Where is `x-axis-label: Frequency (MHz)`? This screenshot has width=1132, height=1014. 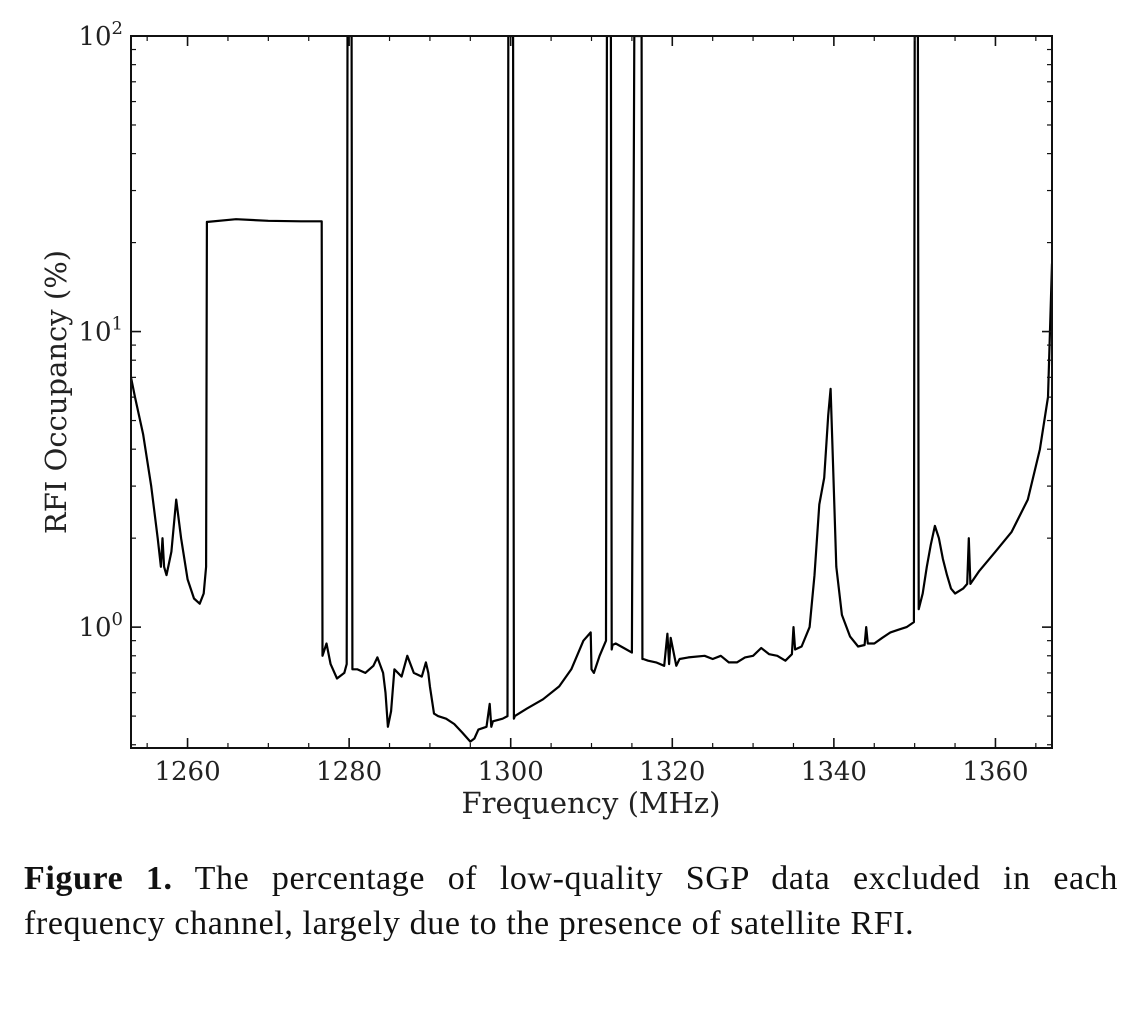 x-axis-label: Frequency (MHz) is located at coordinates (591, 803).